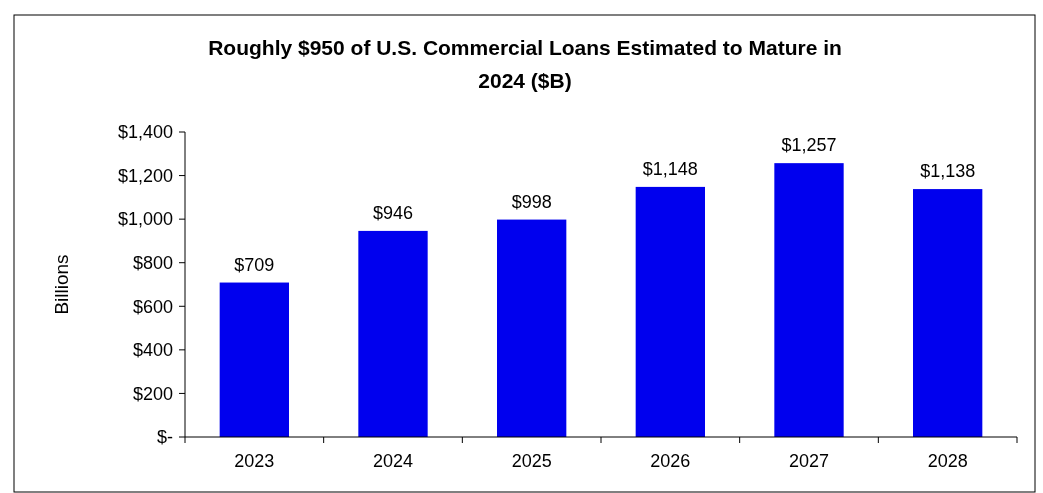  What do you see at coordinates (948, 171) in the screenshot?
I see `data-label: $1,138` at bounding box center [948, 171].